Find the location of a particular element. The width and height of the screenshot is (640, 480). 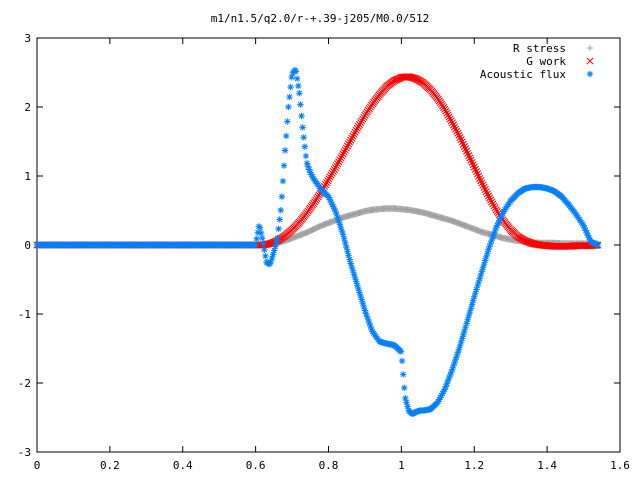

y-tick-label: 1 is located at coordinates (27, 176).